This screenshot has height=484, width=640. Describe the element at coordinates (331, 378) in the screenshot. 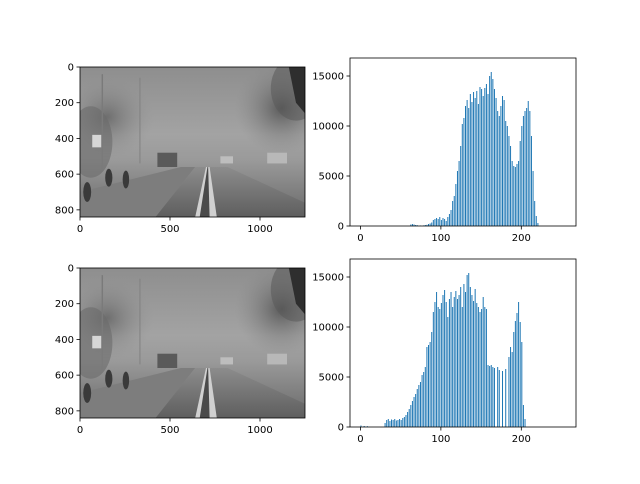

I see `y-tick-label: 5000` at that location.